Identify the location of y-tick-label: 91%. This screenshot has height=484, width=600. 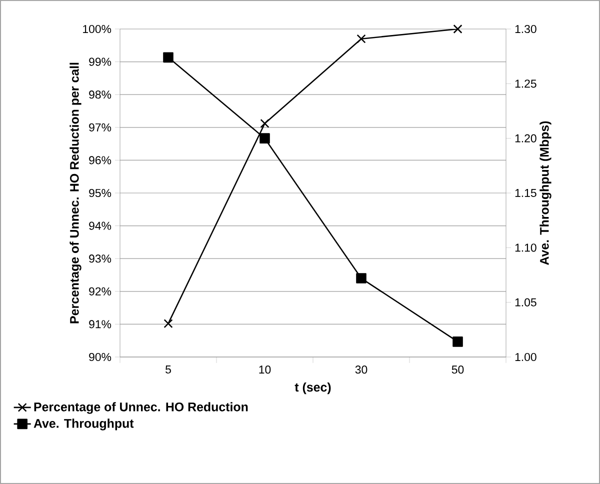
(100, 324).